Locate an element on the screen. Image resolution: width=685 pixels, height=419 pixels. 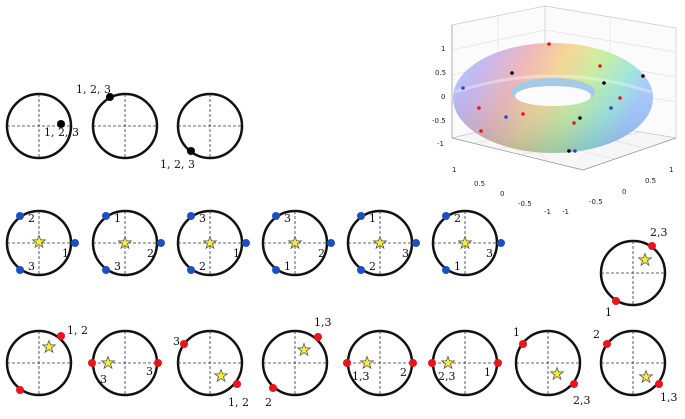
x-tick: -0.5 is located at coordinates (525, 204).